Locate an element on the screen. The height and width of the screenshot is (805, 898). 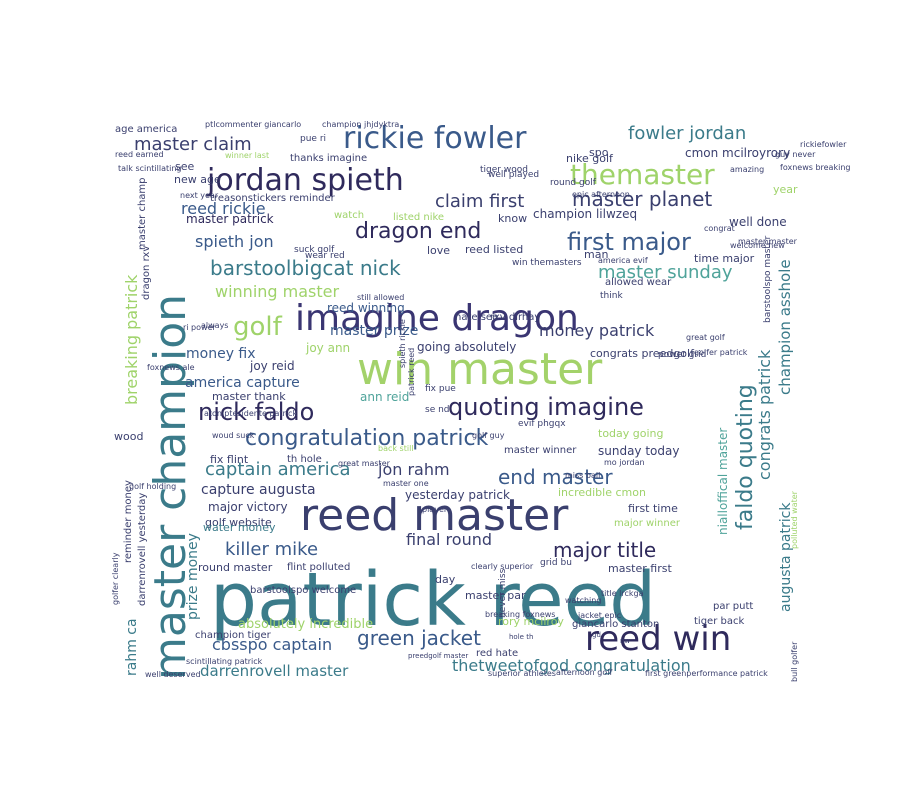
word-118: se nd is located at coordinates (437, 410).